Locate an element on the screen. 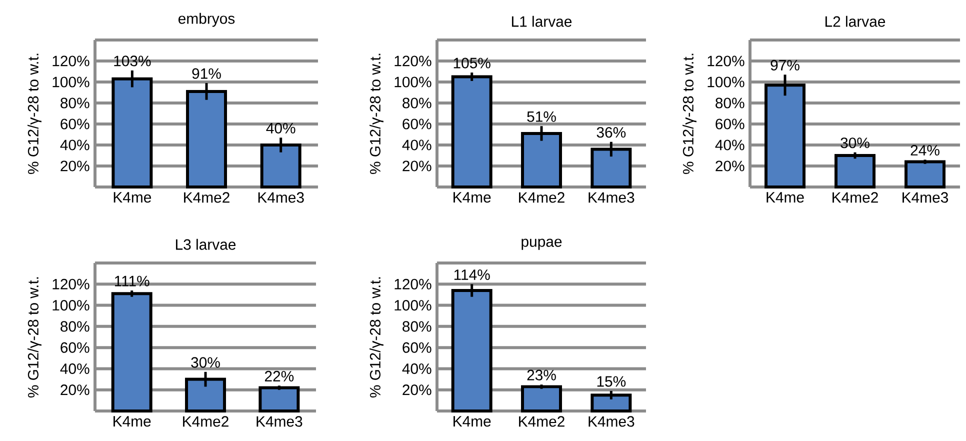  data-label: 23% is located at coordinates (541, 375).